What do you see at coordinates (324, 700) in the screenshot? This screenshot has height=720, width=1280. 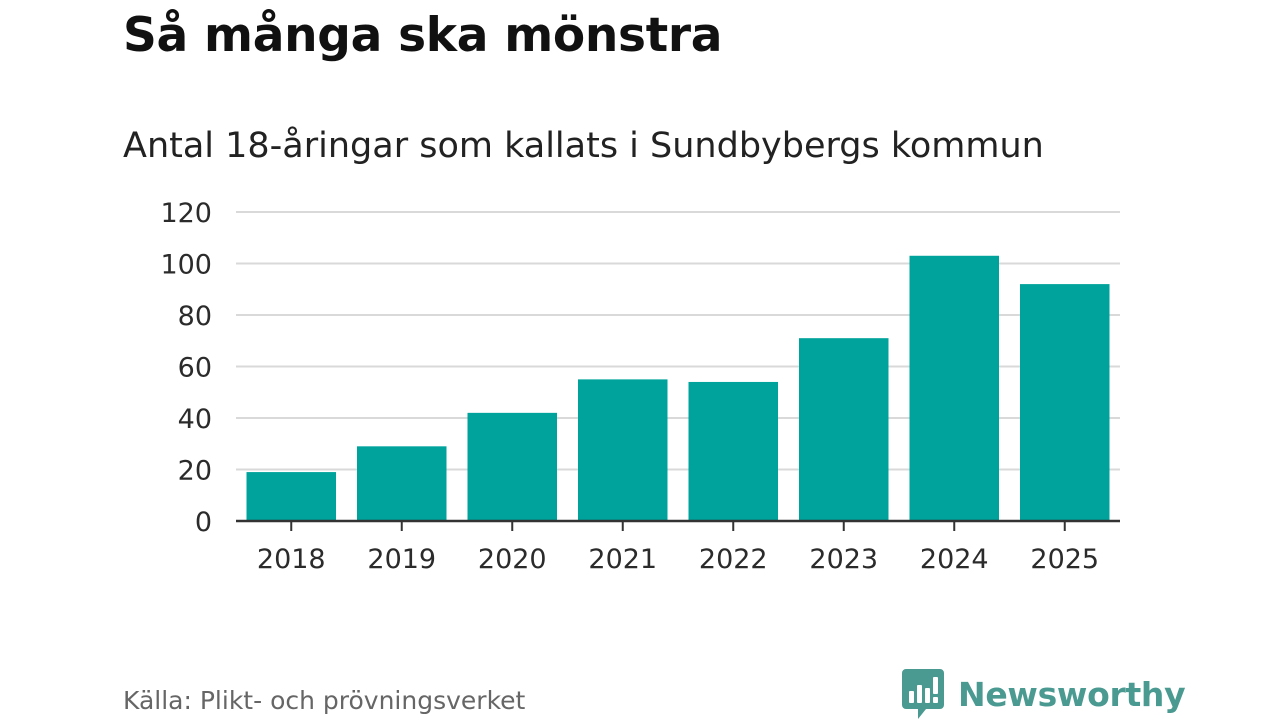 I see `source-note: Källa: Plikt- och prövningsverket` at bounding box center [324, 700].